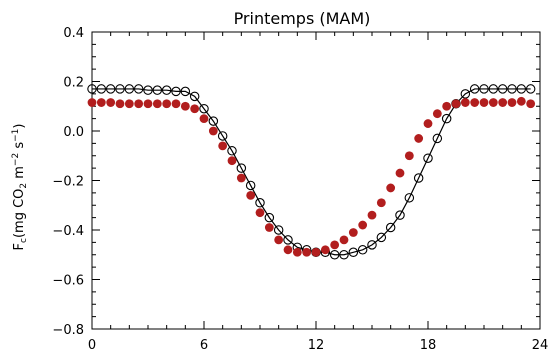  I want to click on x-tick-label: 0, so click(92, 345).